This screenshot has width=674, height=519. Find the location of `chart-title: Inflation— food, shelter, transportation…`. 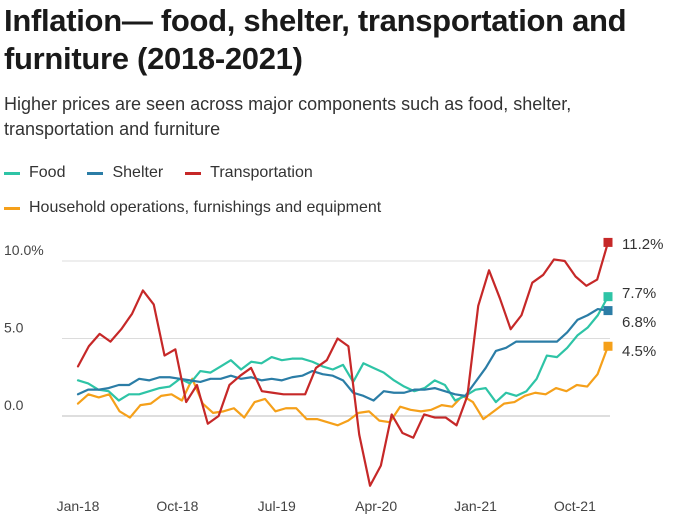

chart-title: Inflation— food, shelter, transportation… is located at coordinates (315, 39).